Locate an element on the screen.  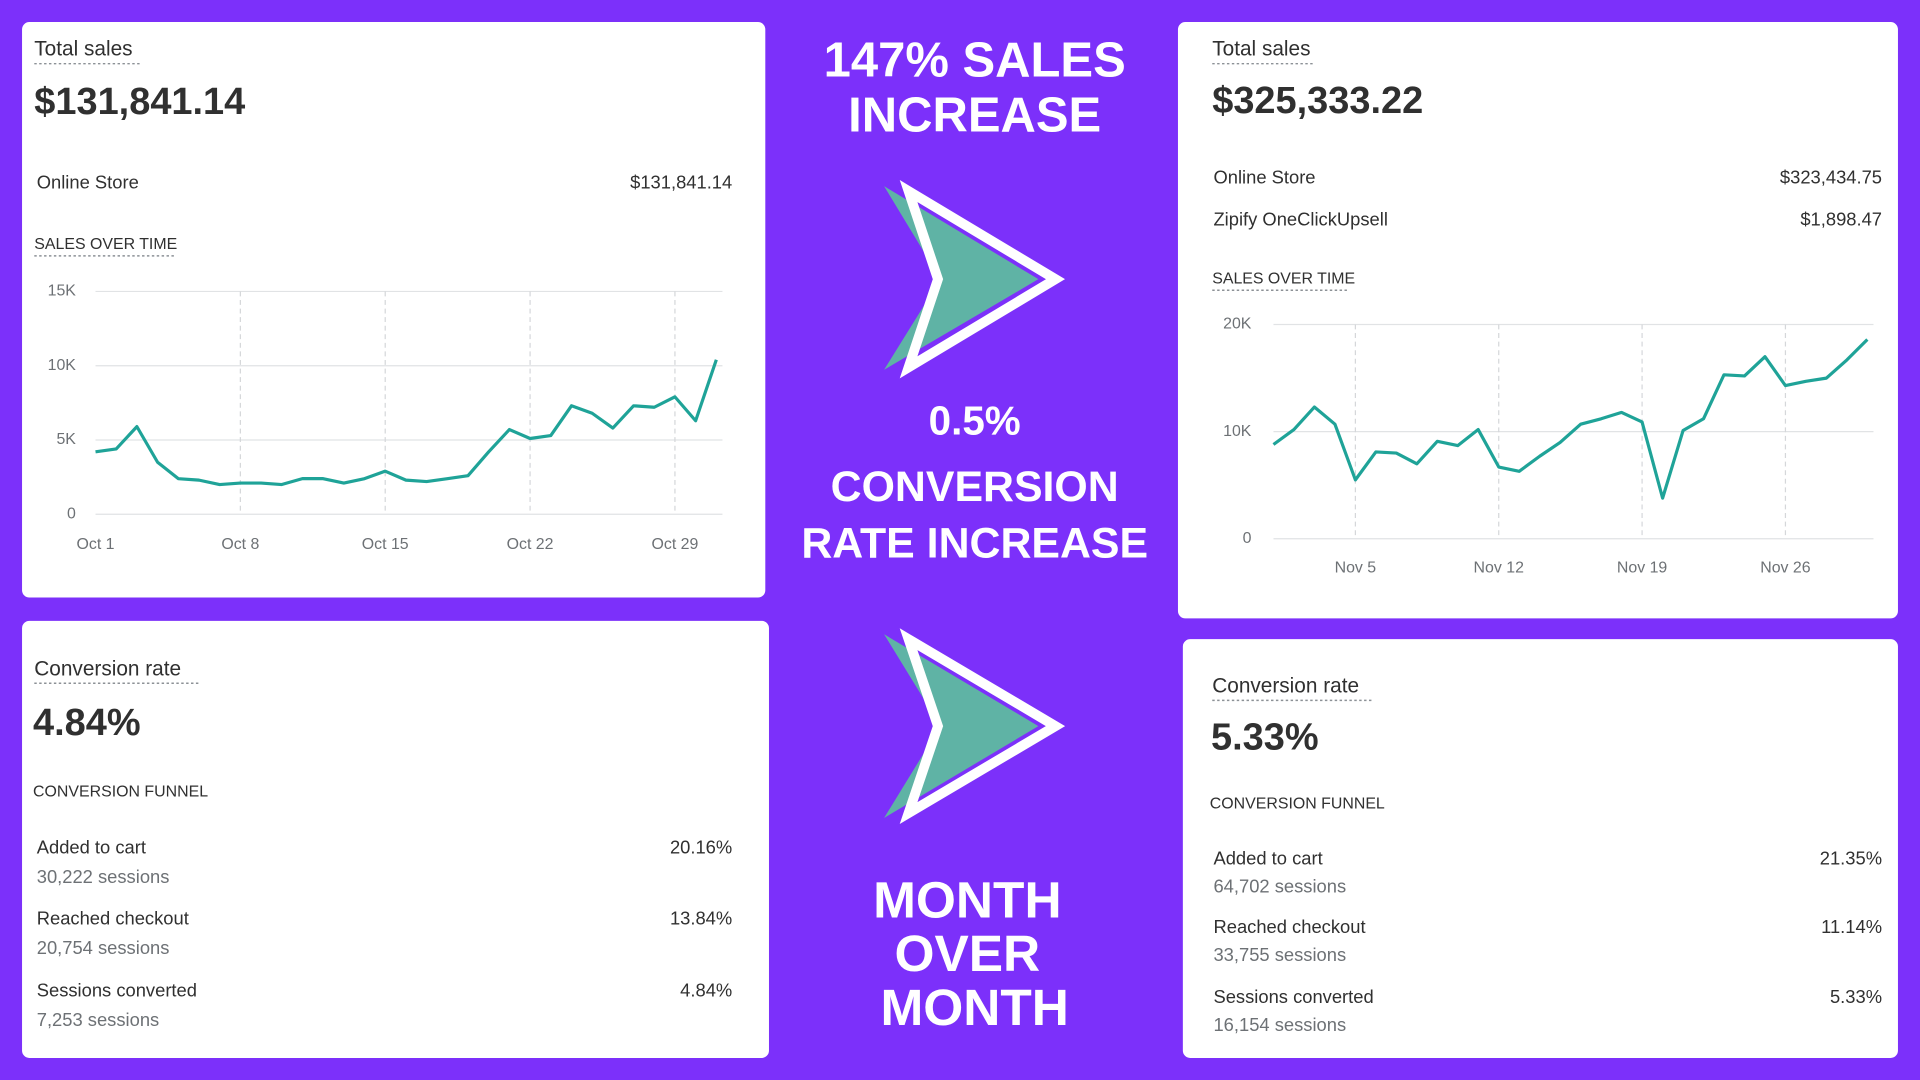
conversion-rate: 4.84% is located at coordinates (87, 723).